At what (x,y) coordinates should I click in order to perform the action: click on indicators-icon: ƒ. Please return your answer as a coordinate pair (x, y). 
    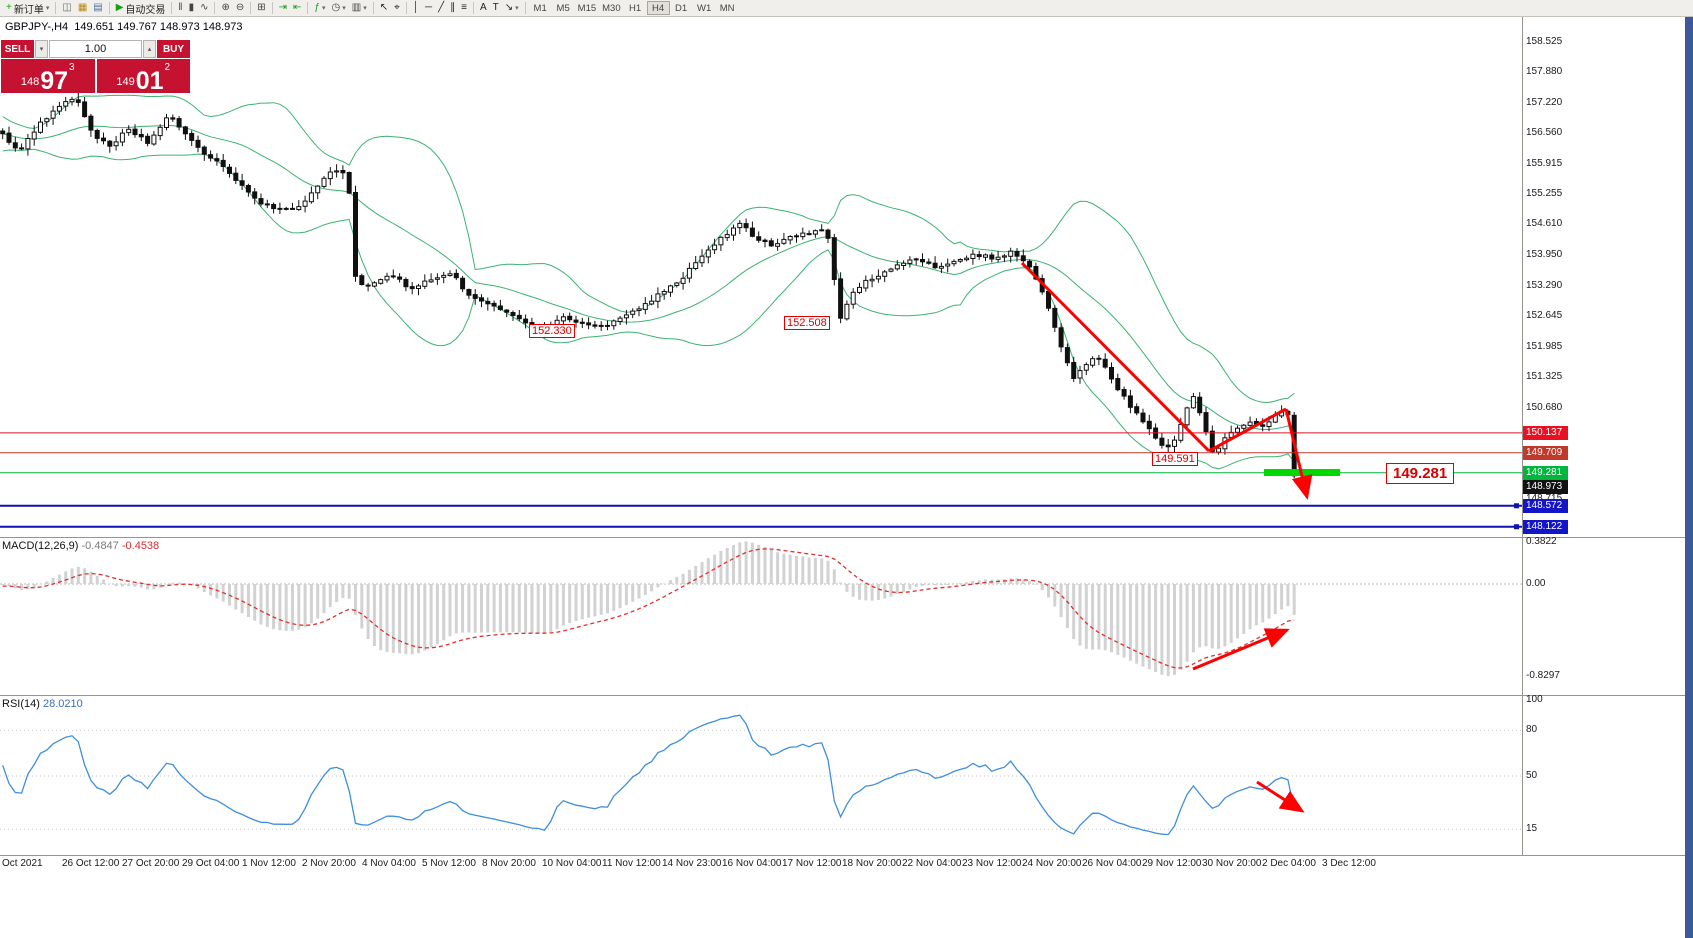
    Looking at the image, I should click on (317, 7).